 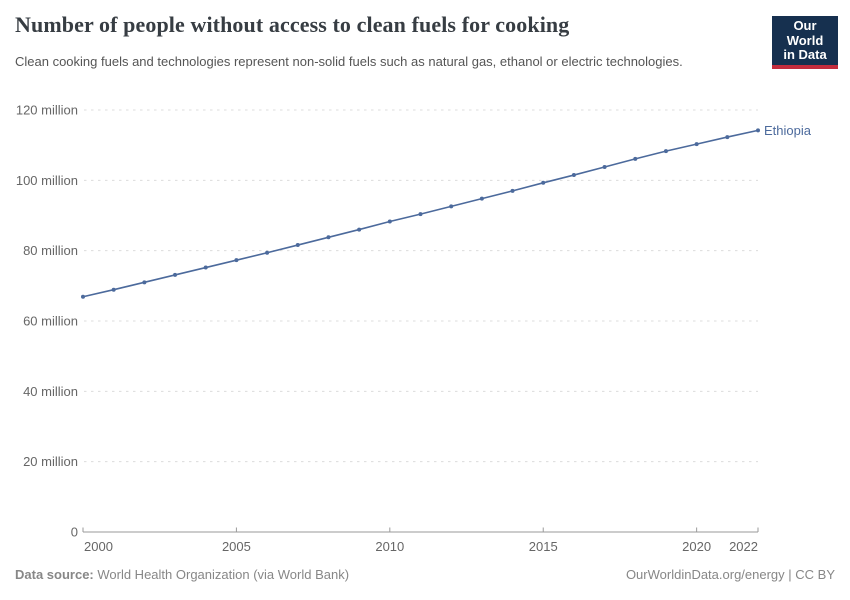 What do you see at coordinates (98, 546) in the screenshot?
I see `x-axis-tick-label: 2000` at bounding box center [98, 546].